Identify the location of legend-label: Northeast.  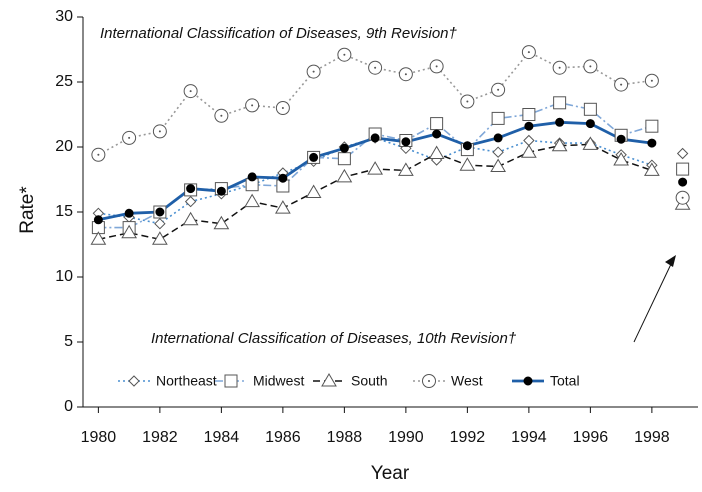
(186, 381).